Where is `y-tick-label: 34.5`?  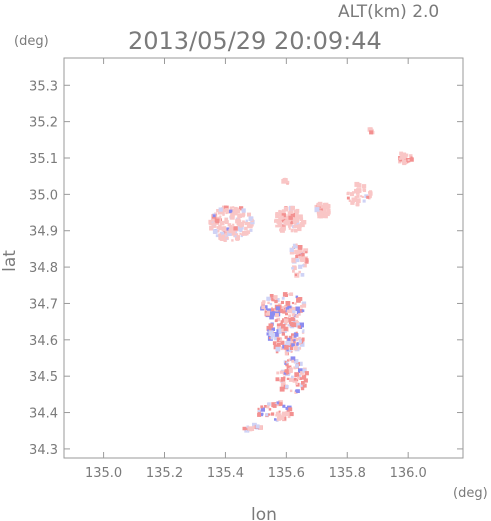
y-tick-label: 34.5 is located at coordinates (43, 377).